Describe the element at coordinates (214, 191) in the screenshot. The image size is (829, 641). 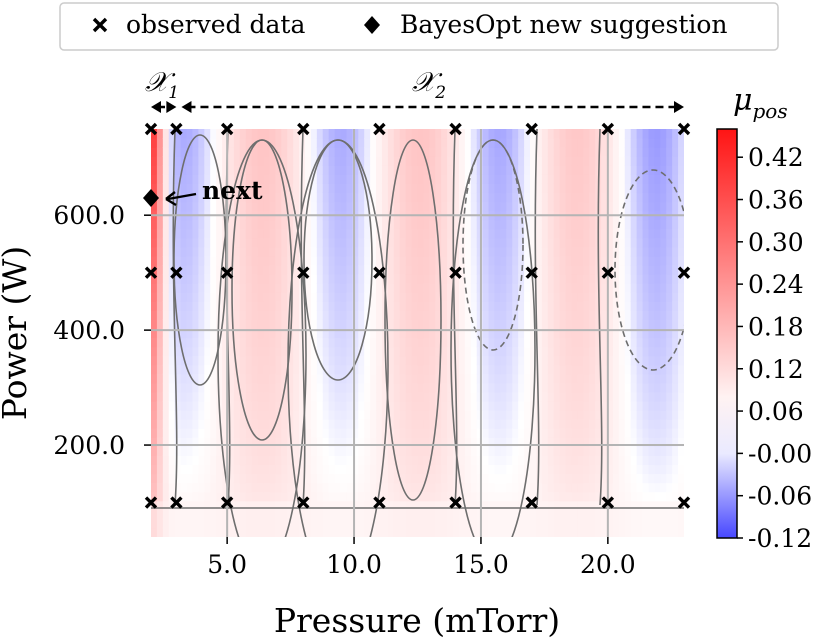
I see `next-annotation: next` at that location.